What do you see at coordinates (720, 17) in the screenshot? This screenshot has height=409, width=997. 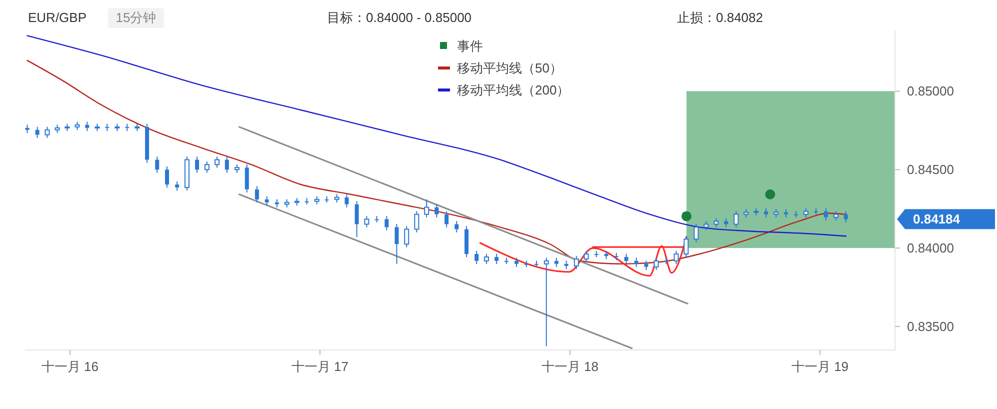 I see `text: 止损：0.84082` at bounding box center [720, 17].